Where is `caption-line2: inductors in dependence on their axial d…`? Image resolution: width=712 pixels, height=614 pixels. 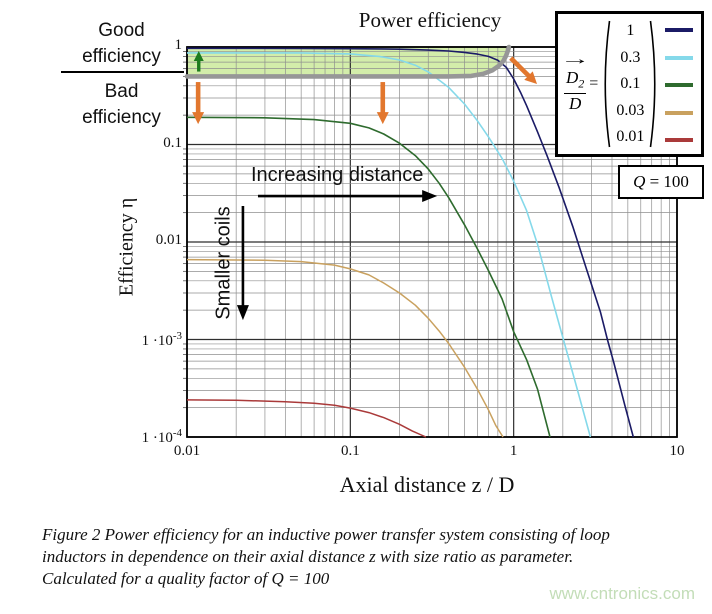
caption-line2: inductors in dependence on their axial d… is located at coordinates (308, 556).